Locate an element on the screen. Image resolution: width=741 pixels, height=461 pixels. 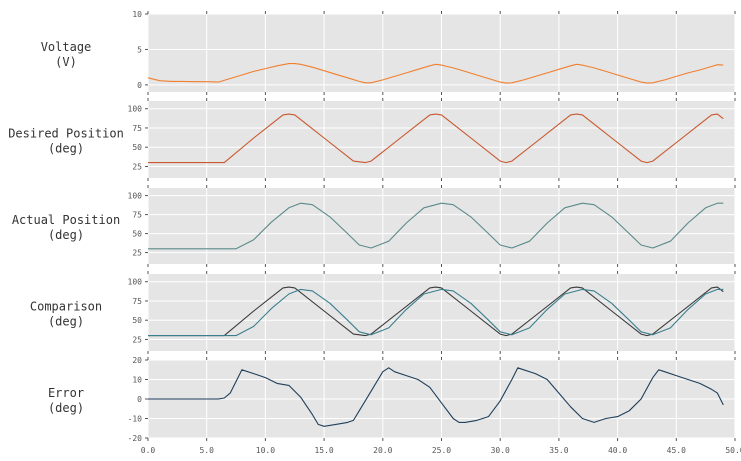
x-tick-label: 45.0 is located at coordinates (676, 450).